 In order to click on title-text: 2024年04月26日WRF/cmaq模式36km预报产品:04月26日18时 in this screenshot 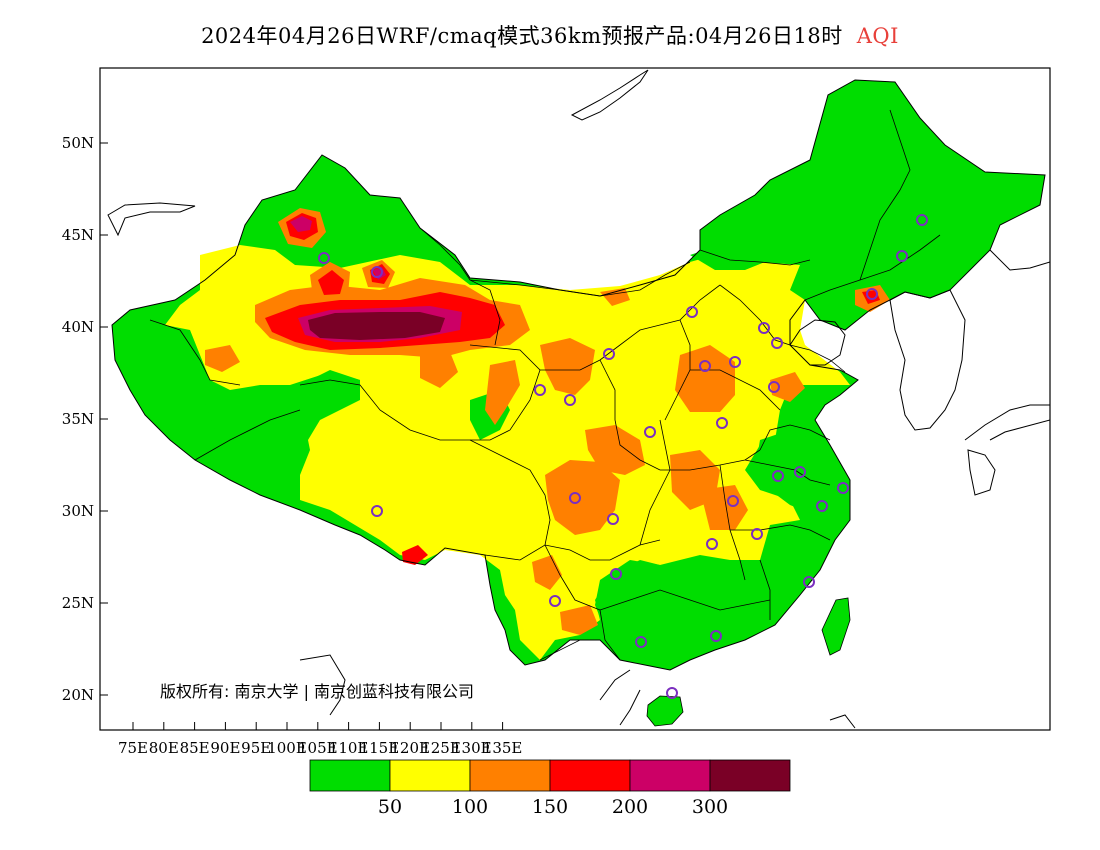, I will do `click(522, 36)`.